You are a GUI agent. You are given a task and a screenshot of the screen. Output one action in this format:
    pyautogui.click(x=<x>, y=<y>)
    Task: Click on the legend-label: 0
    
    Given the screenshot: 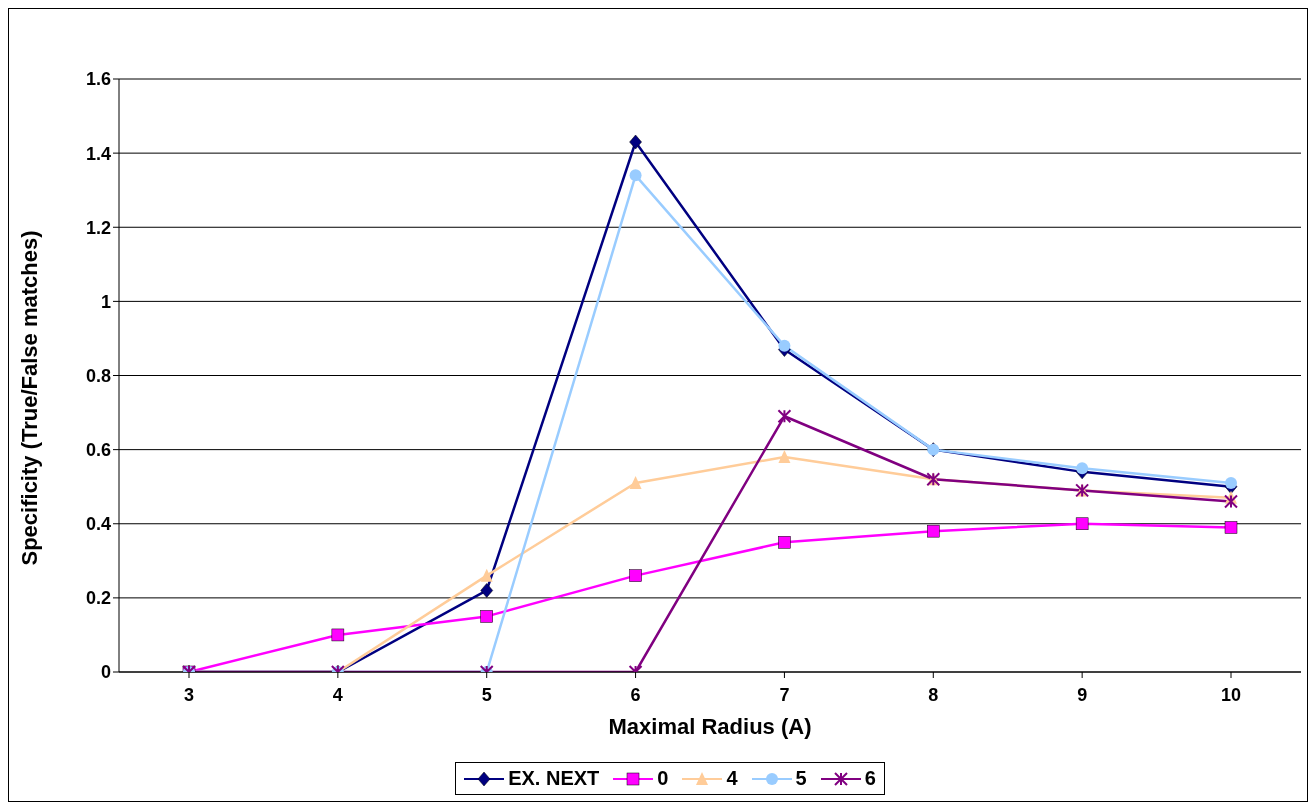 What is the action you would take?
    pyautogui.click(x=663, y=778)
    